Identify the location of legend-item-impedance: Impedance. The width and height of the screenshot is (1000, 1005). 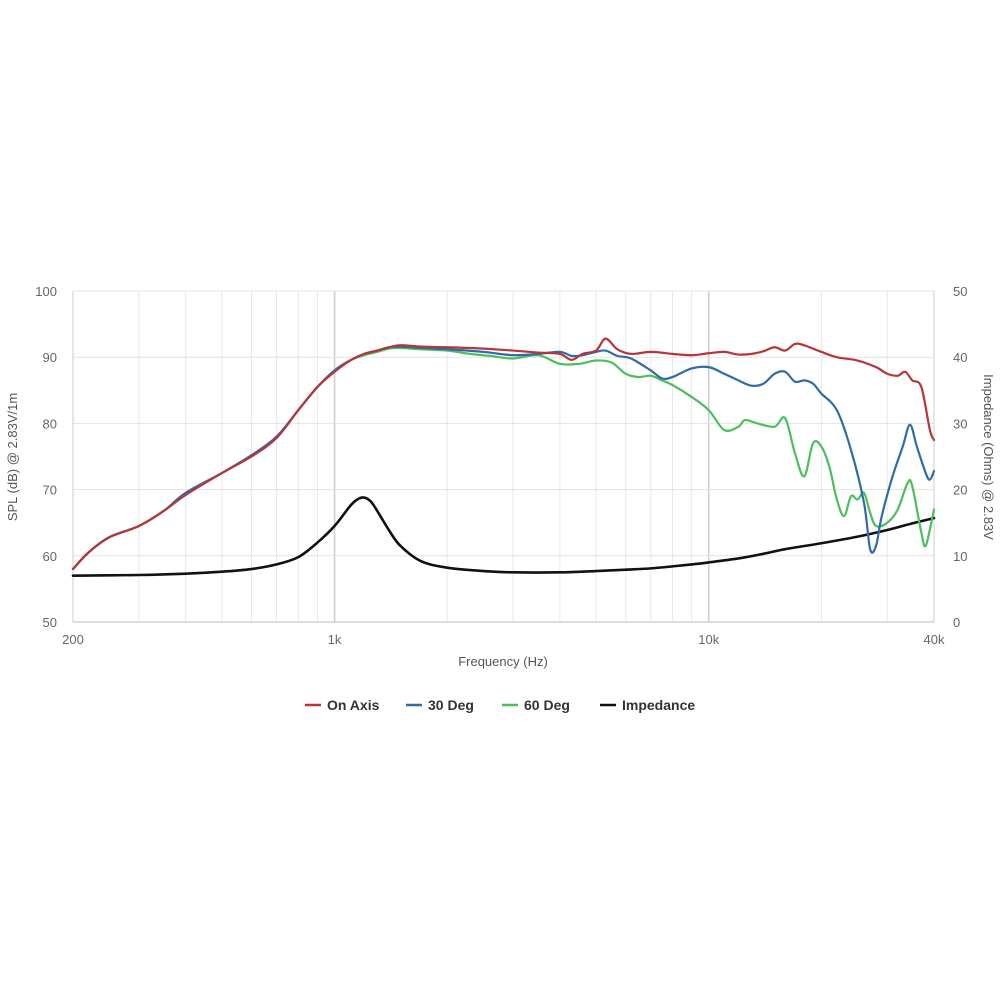
(647, 705).